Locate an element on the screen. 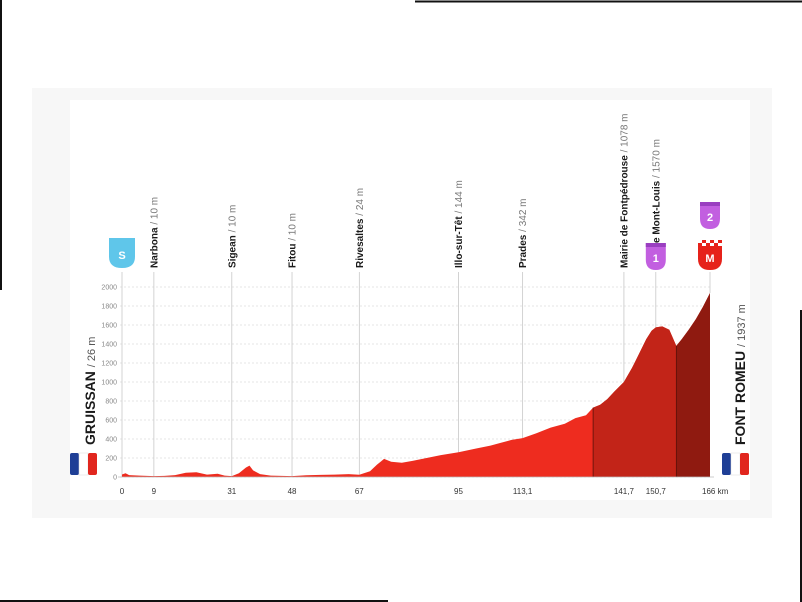 This screenshot has height=602, width=802. waypoint-label: Prades / 342 m is located at coordinates (523, 234).